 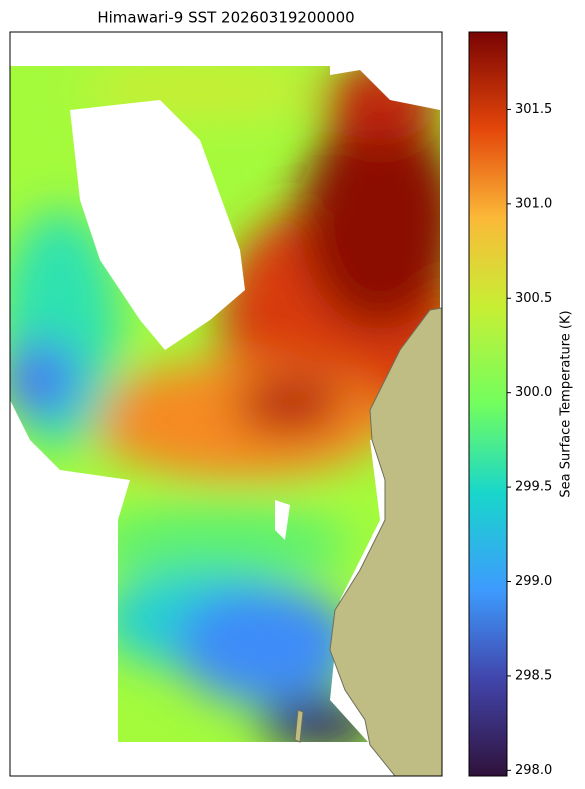 I want to click on colorbar-label: Sea Surface Temperature (K), so click(x=566, y=403).